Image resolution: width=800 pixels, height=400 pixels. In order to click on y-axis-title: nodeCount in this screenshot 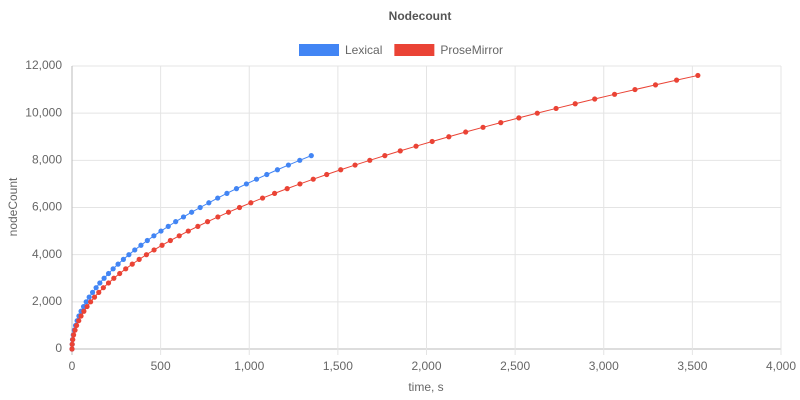, I will do `click(13, 206)`.